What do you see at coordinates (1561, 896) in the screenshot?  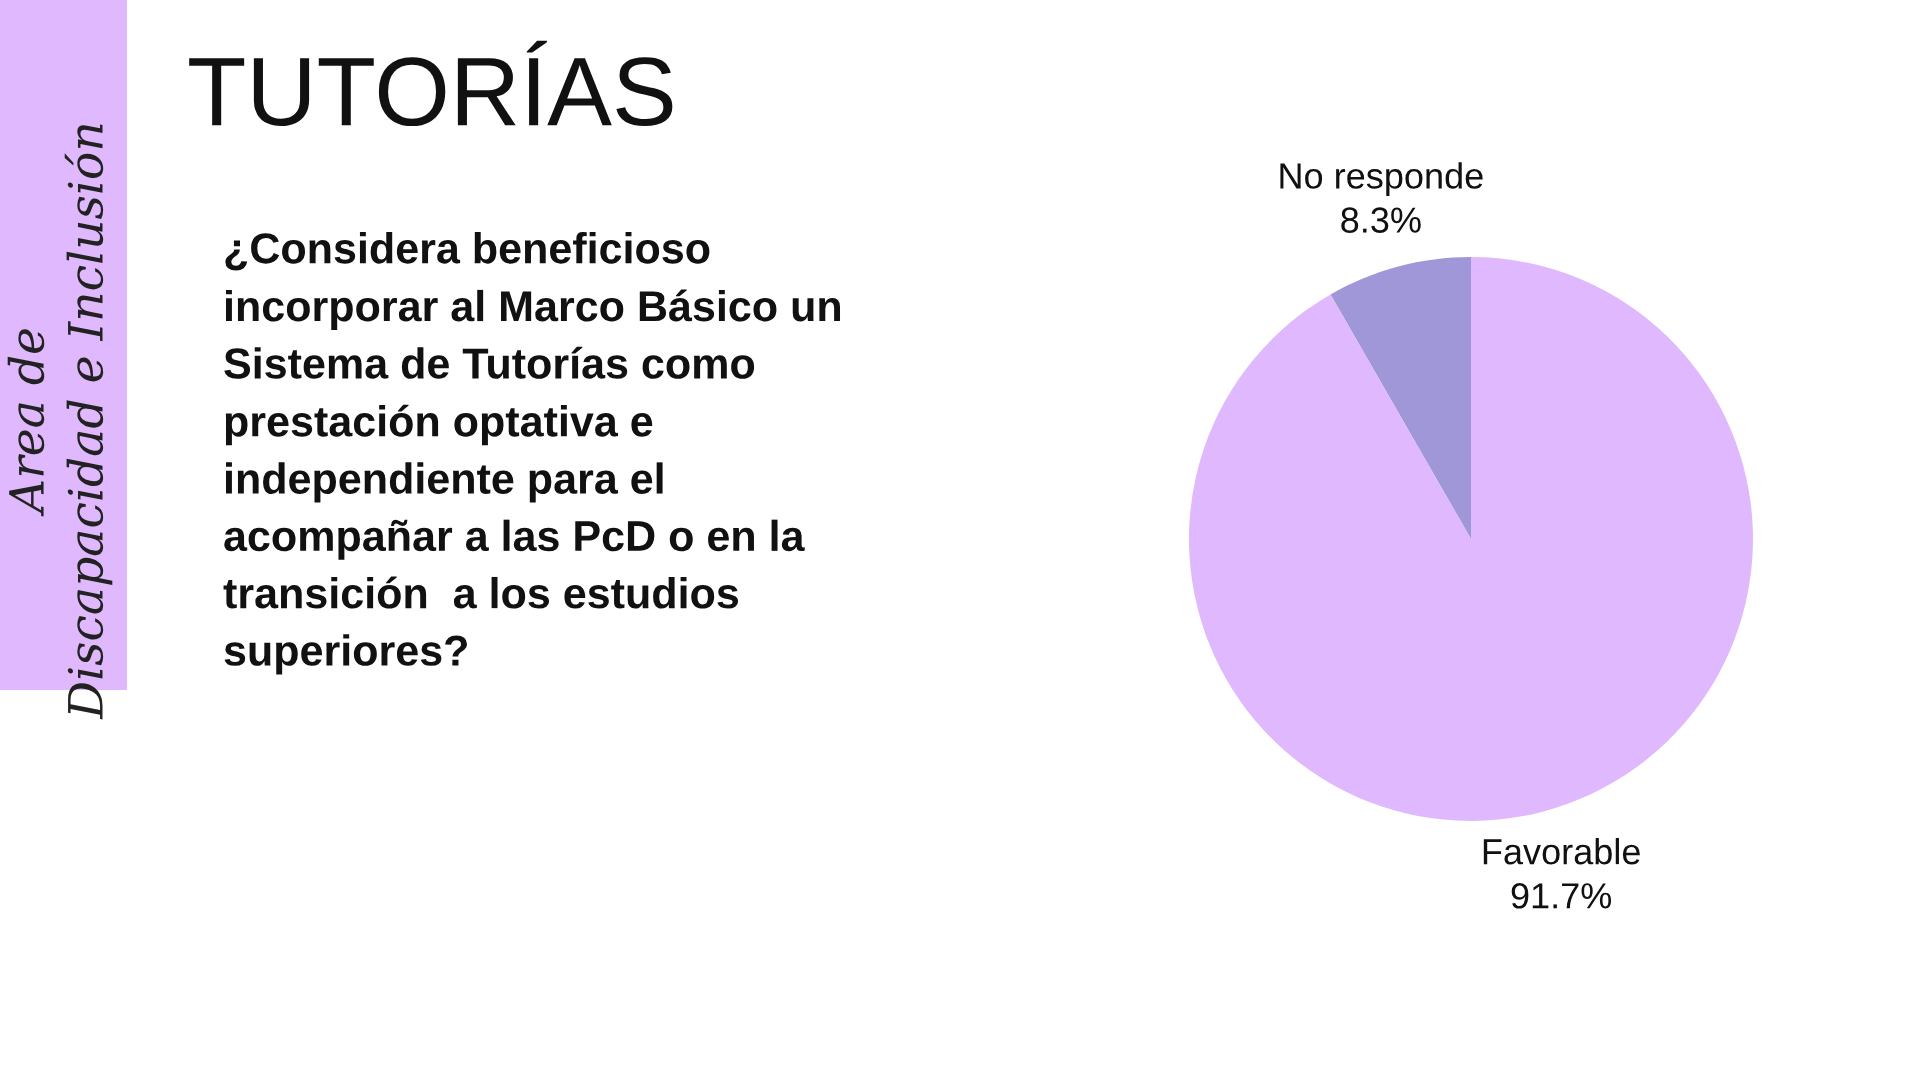 I see `data-label: 91.7%` at bounding box center [1561, 896].